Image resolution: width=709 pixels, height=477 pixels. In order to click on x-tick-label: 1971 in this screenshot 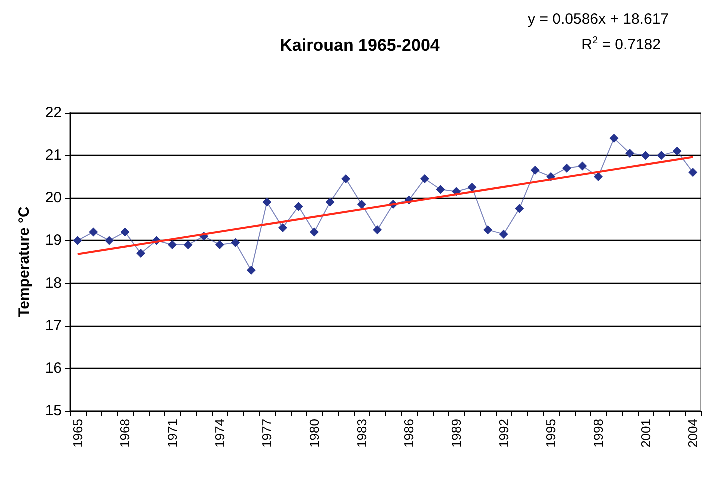, I will do `click(172, 433)`.